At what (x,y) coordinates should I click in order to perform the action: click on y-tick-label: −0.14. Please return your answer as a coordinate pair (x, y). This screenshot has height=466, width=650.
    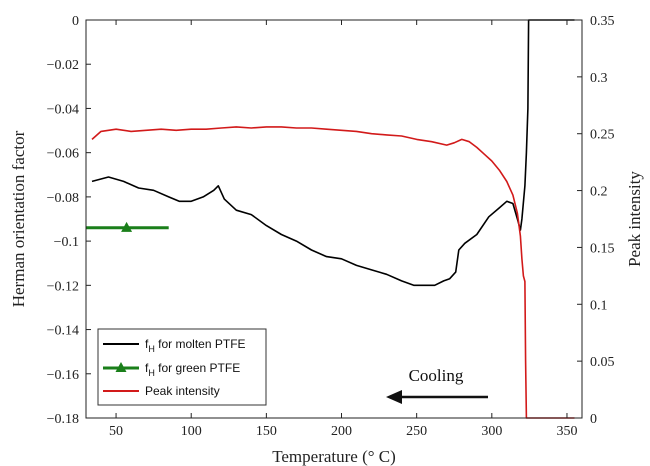
    Looking at the image, I should click on (63, 331).